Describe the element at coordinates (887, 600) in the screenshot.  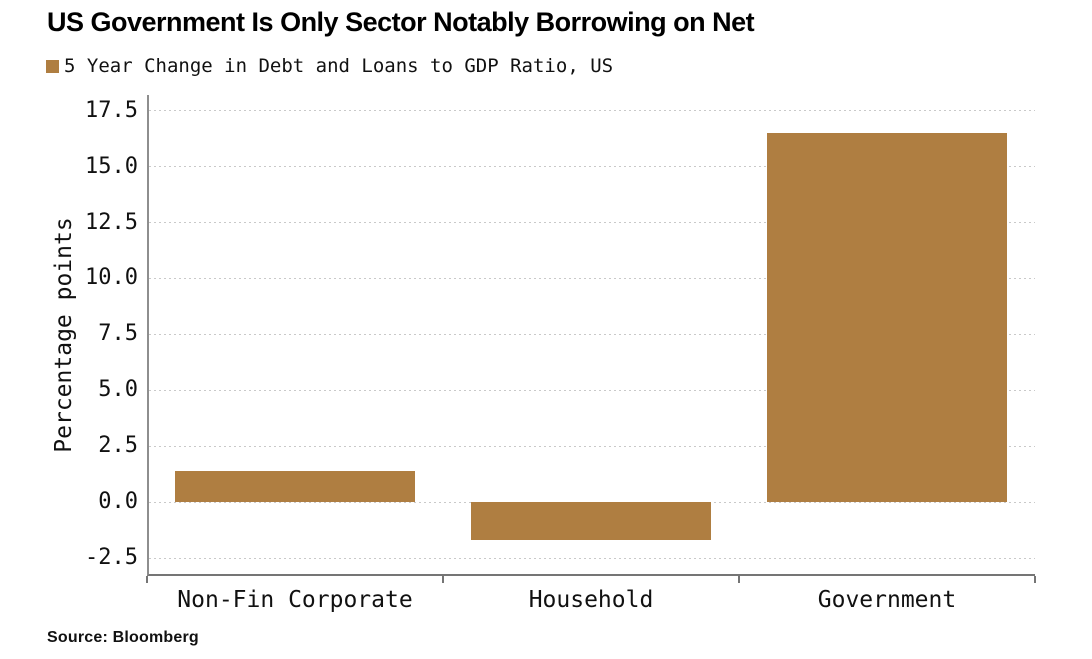
I see `x-category-label: Government` at that location.